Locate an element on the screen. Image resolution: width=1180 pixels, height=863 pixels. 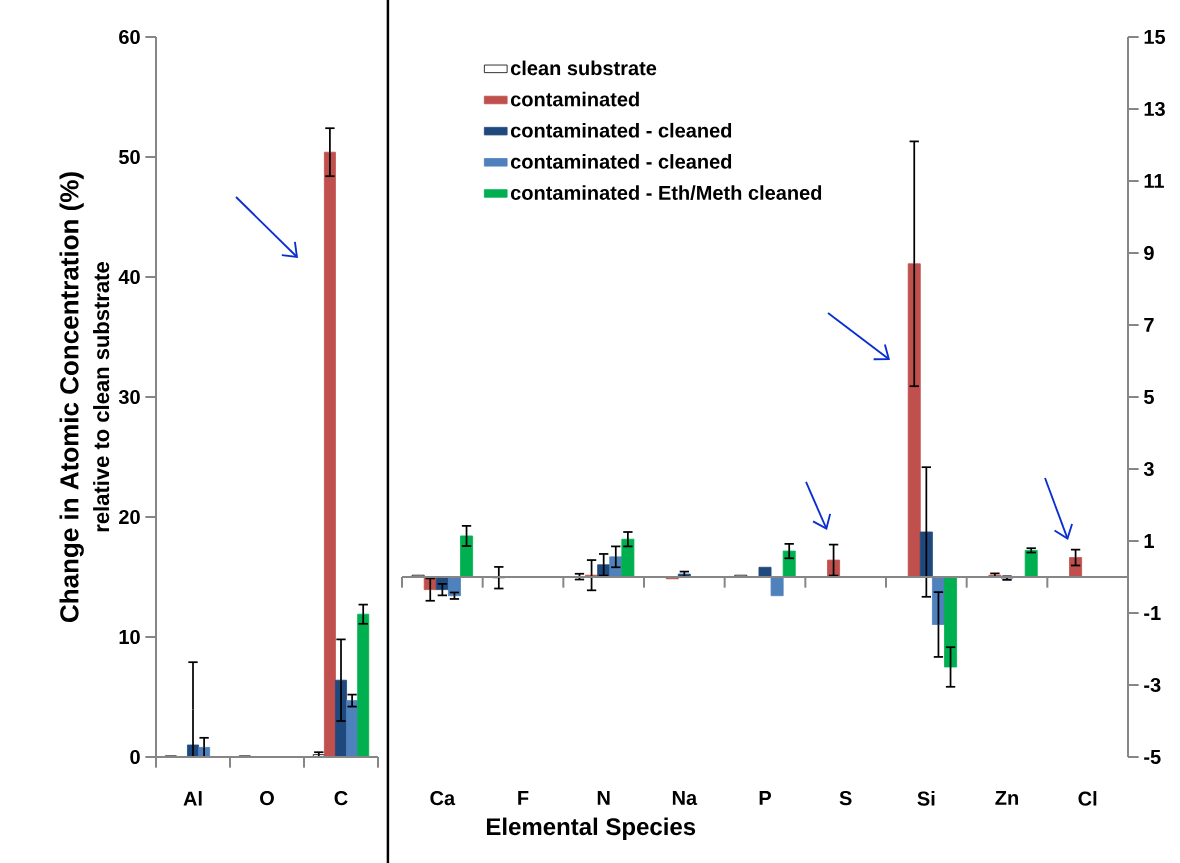
x-tick-label: F is located at coordinates (523, 798).